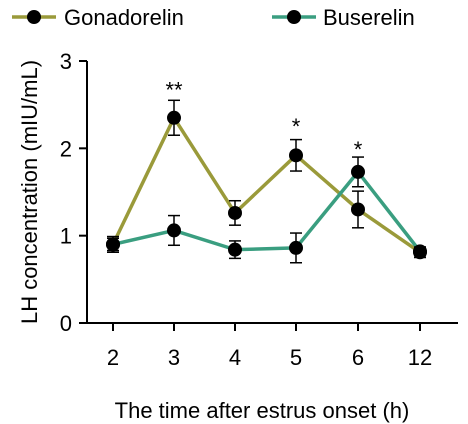 This screenshot has width=468, height=424. What do you see at coordinates (369, 17) in the screenshot?
I see `legend-label-buserelin: Buserelin` at bounding box center [369, 17].